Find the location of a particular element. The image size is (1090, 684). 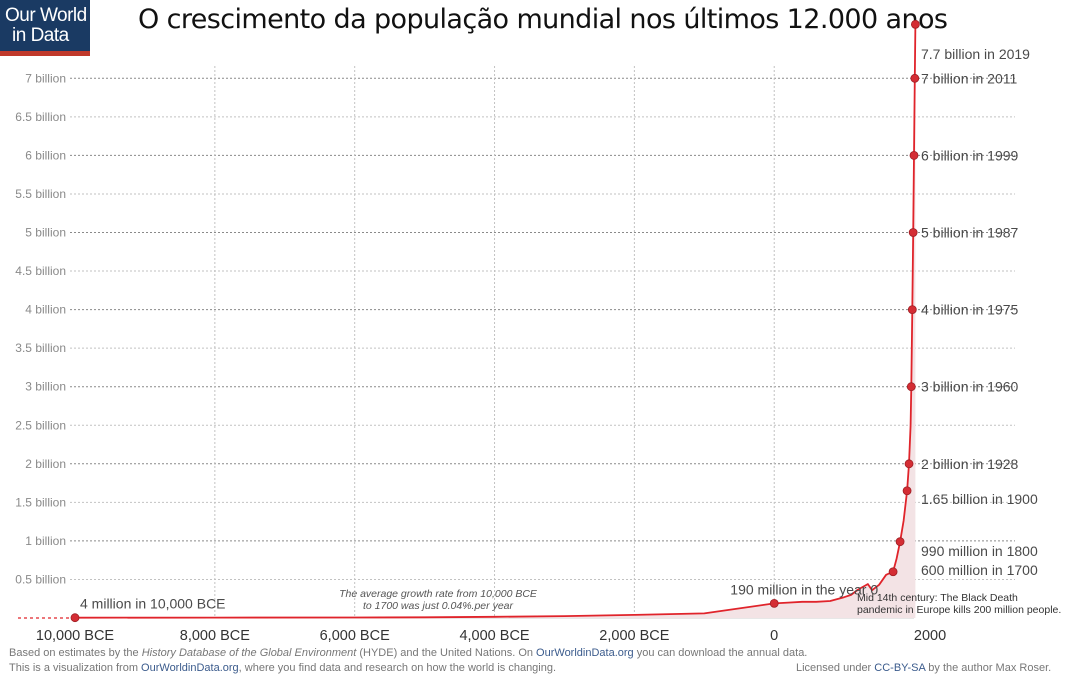

annotation-black-death-line-0: Mid 14th century: The Black Death is located at coordinates (937, 598).